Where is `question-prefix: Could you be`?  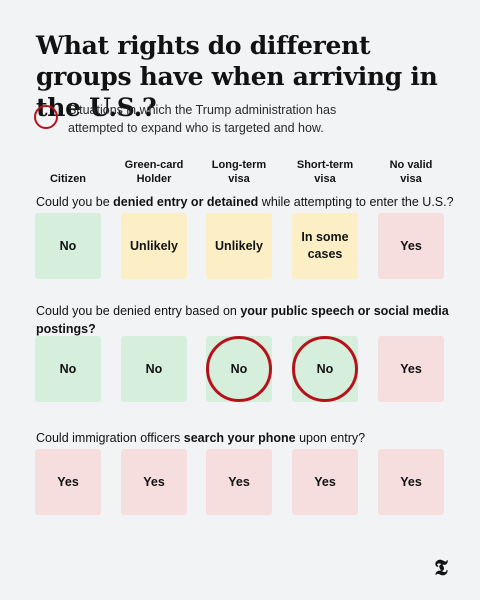
question-prefix: Could you be is located at coordinates (75, 202).